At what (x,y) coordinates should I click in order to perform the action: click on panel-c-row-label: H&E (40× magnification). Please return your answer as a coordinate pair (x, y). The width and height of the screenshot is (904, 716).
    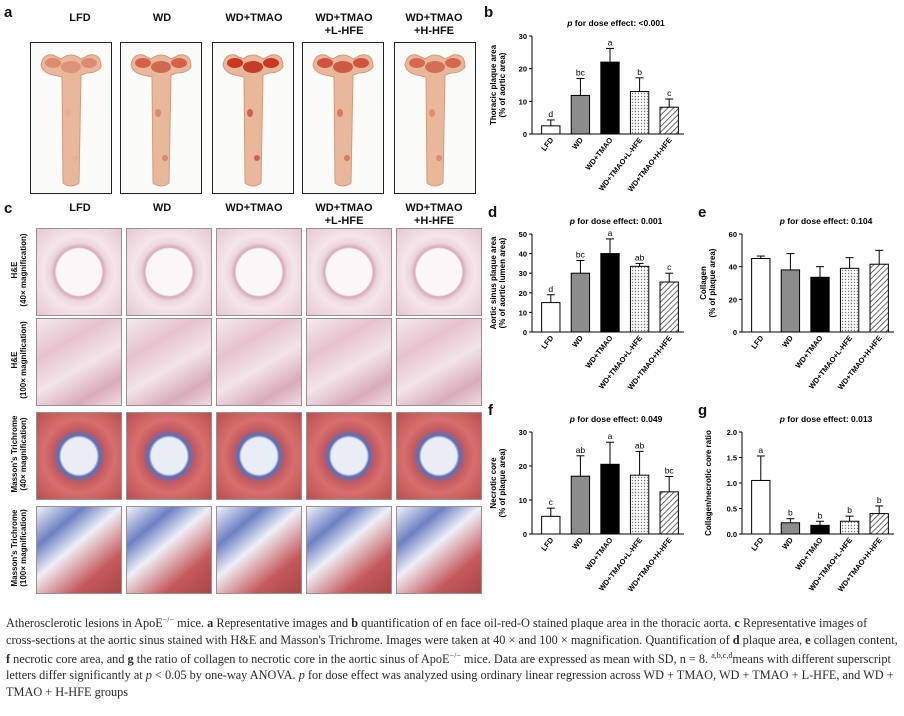
    Looking at the image, I should click on (19, 271).